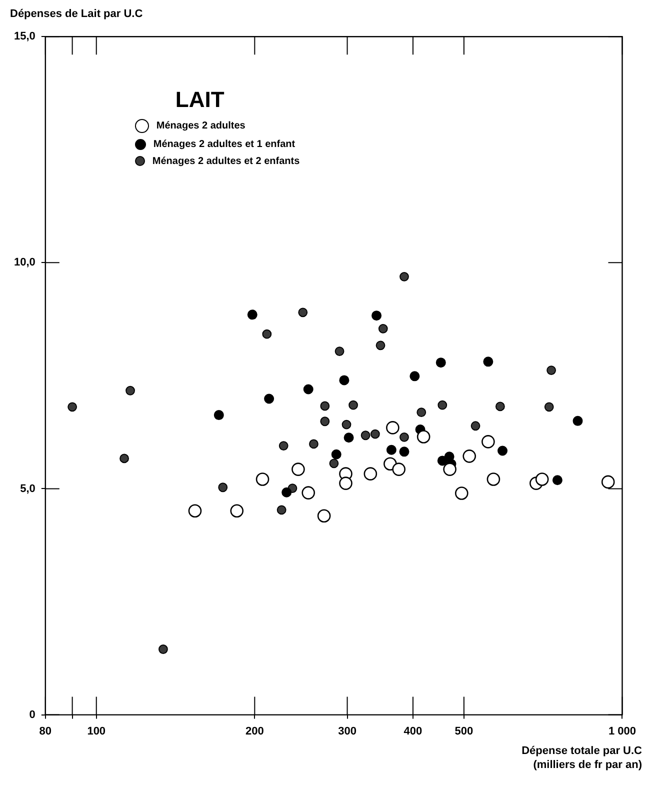 The width and height of the screenshot is (650, 796). What do you see at coordinates (32, 714) in the screenshot?
I see `y-tick-label: 0` at bounding box center [32, 714].